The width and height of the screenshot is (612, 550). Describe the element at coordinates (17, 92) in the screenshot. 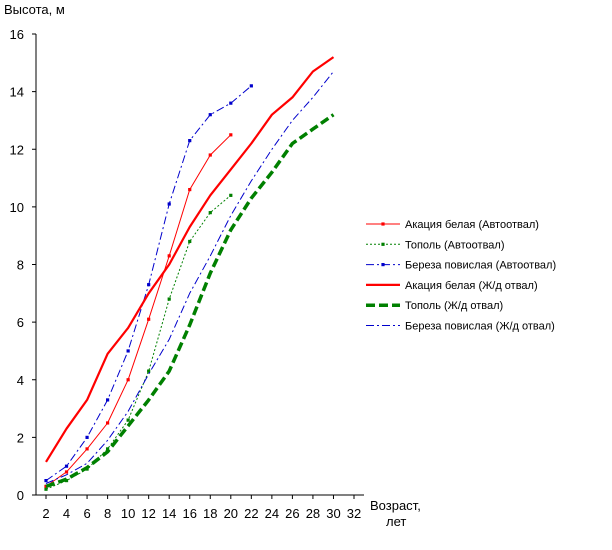

I see `y-tick-label: 14` at that location.